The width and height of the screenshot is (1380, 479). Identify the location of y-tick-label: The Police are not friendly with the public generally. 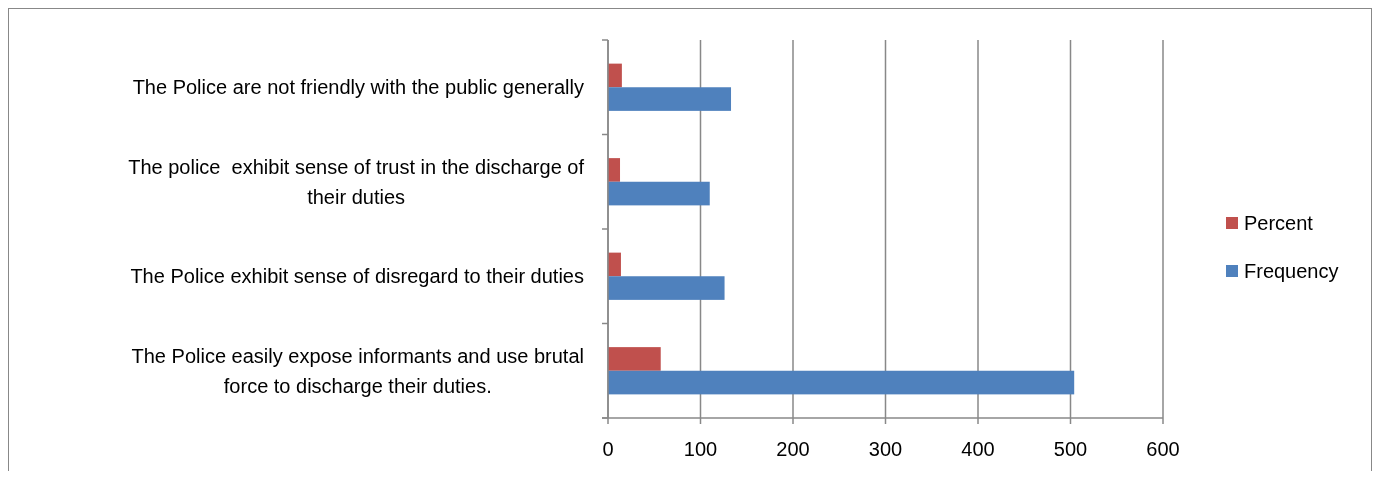
(358, 87).